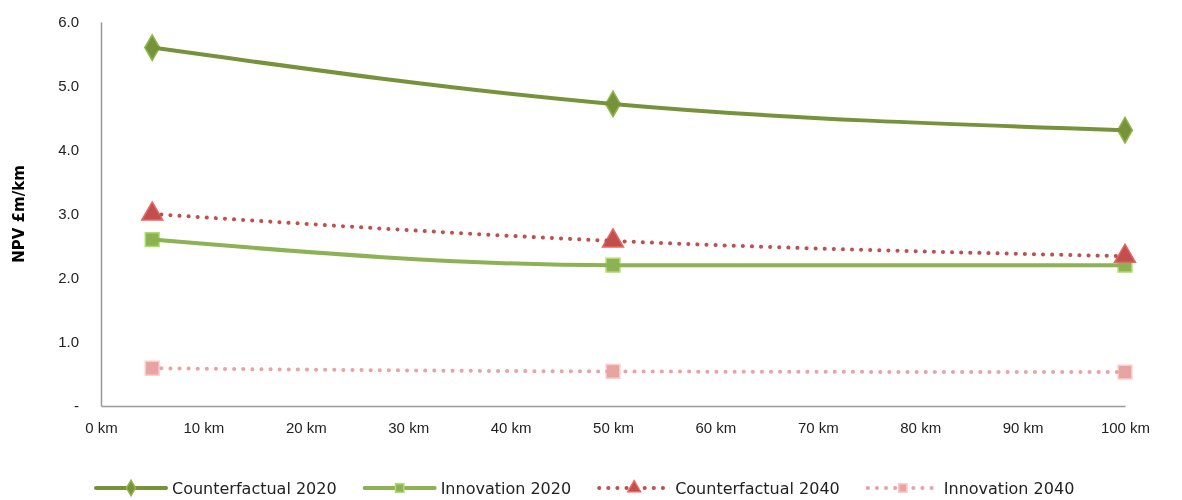 This screenshot has height=500, width=1182. I want to click on x-tick-label: 100 km, so click(1125, 427).